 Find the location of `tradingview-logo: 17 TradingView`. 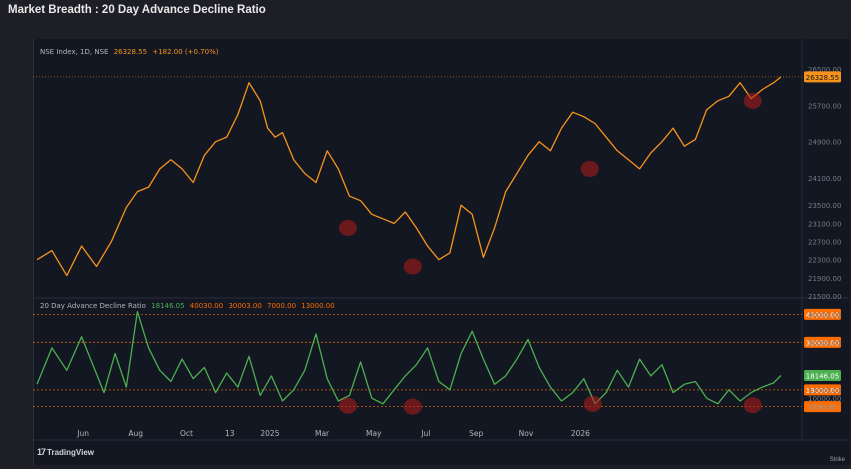

tradingview-logo: 17 TradingView is located at coordinates (65, 452).